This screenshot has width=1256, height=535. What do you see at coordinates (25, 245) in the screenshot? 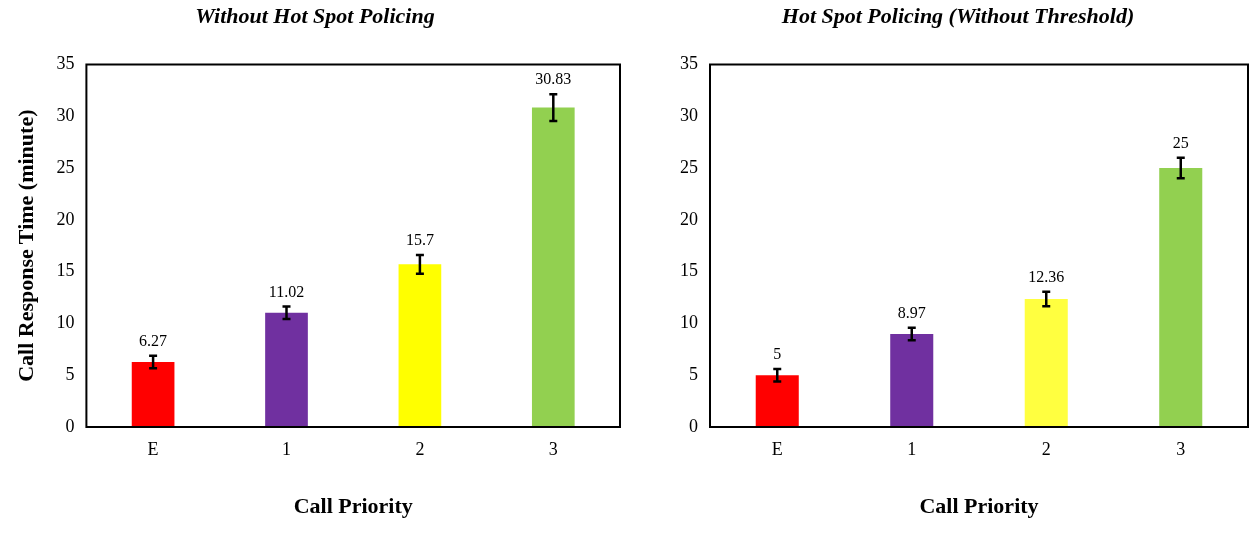
I see `y-axis-title: Call Response Time (minute)` at bounding box center [25, 245].